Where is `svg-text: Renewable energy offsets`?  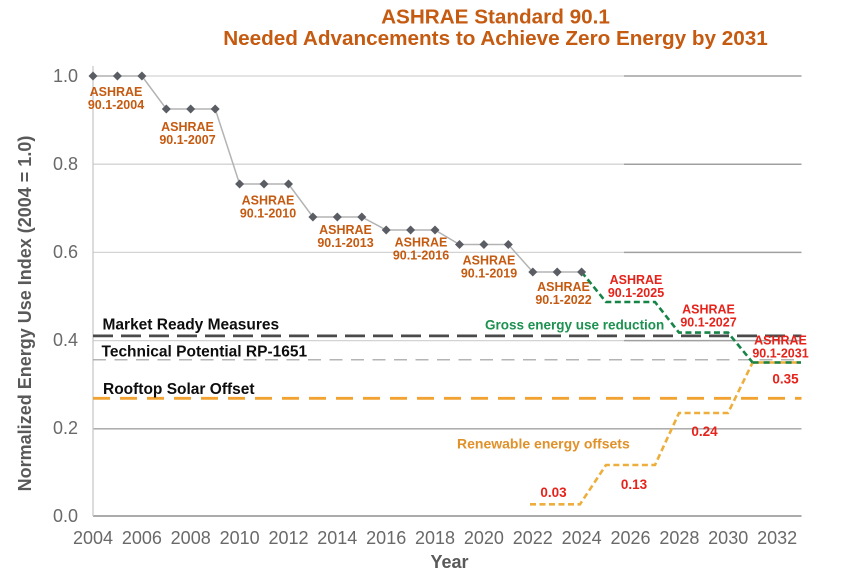 svg-text: Renewable energy offsets is located at coordinates (543, 444).